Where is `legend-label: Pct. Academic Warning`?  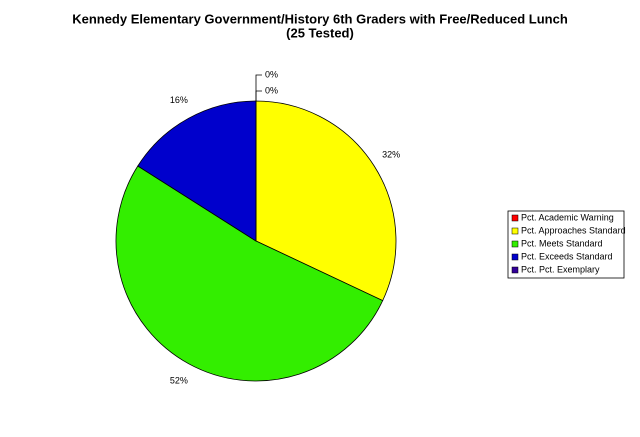
legend-label: Pct. Academic Warning is located at coordinates (567, 217).